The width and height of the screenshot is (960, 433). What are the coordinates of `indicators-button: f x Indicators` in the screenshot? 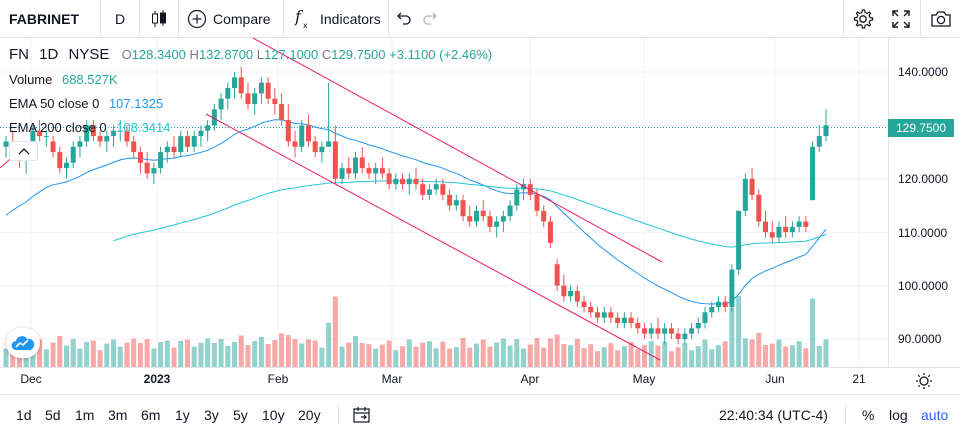 It's located at (336, 19).